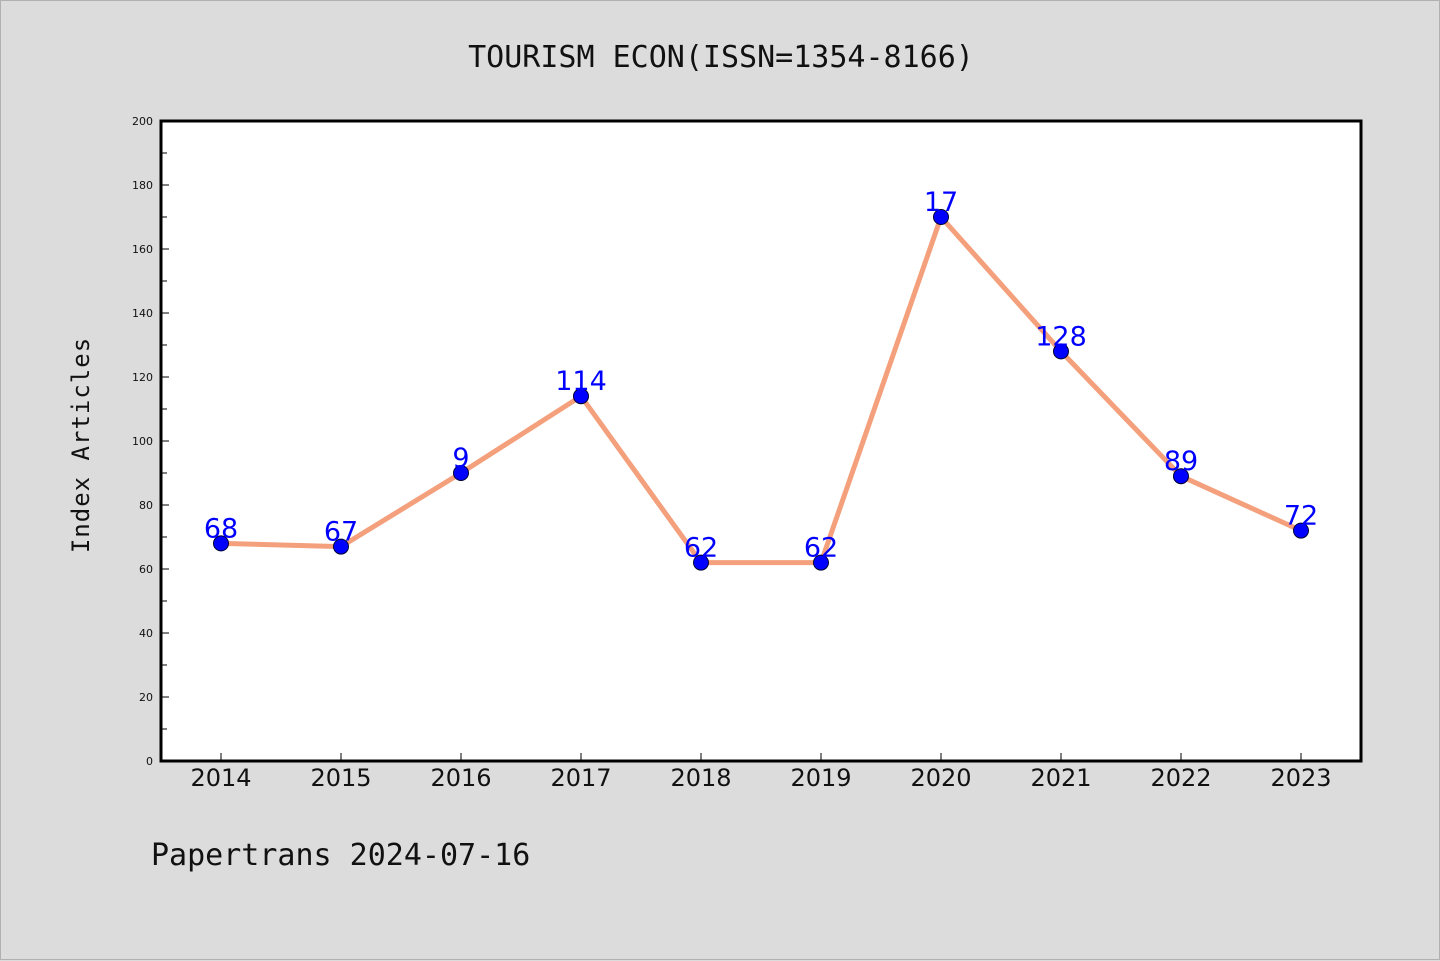 This screenshot has height=961, width=1440. What do you see at coordinates (820, 778) in the screenshot?
I see `x-tick-label: 2019` at bounding box center [820, 778].